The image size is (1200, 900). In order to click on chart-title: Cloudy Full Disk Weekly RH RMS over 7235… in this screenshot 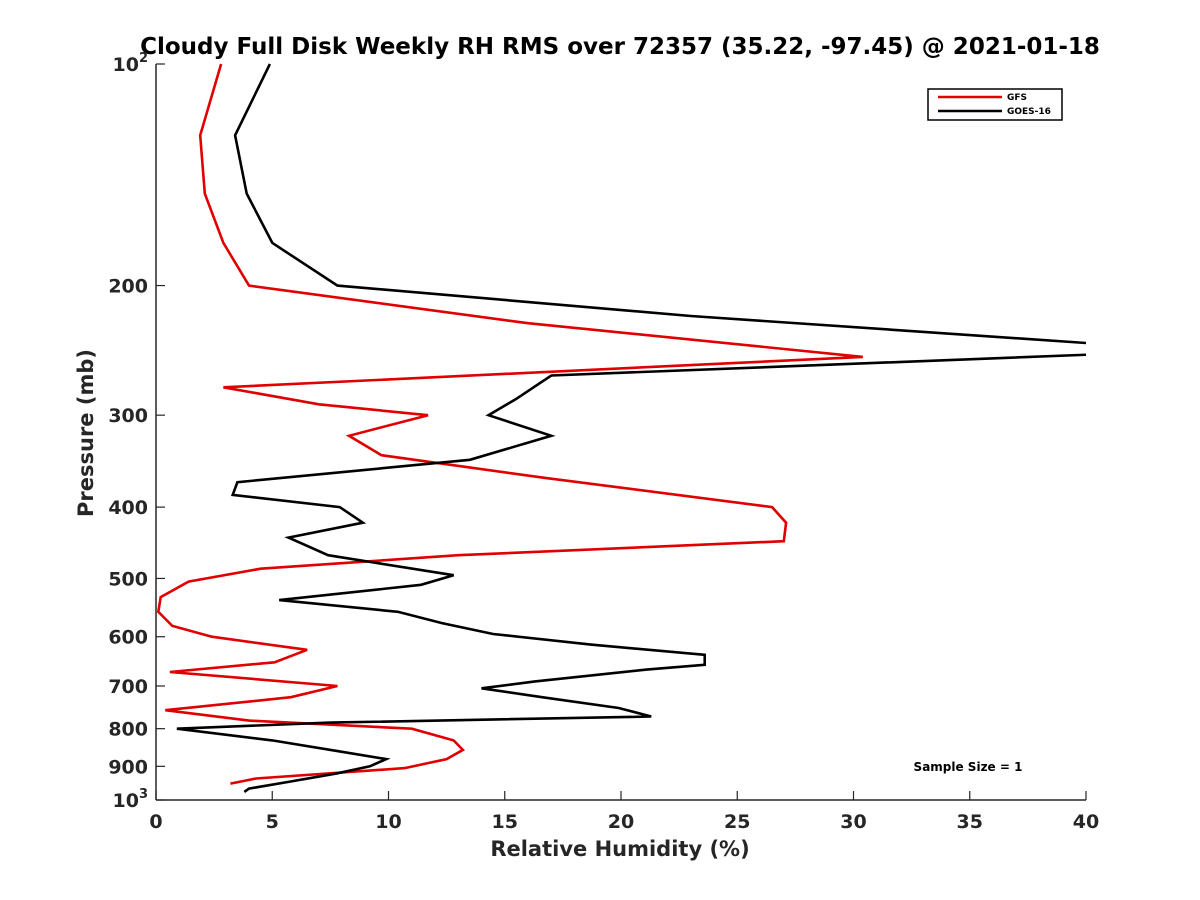, I will do `click(620, 47)`.